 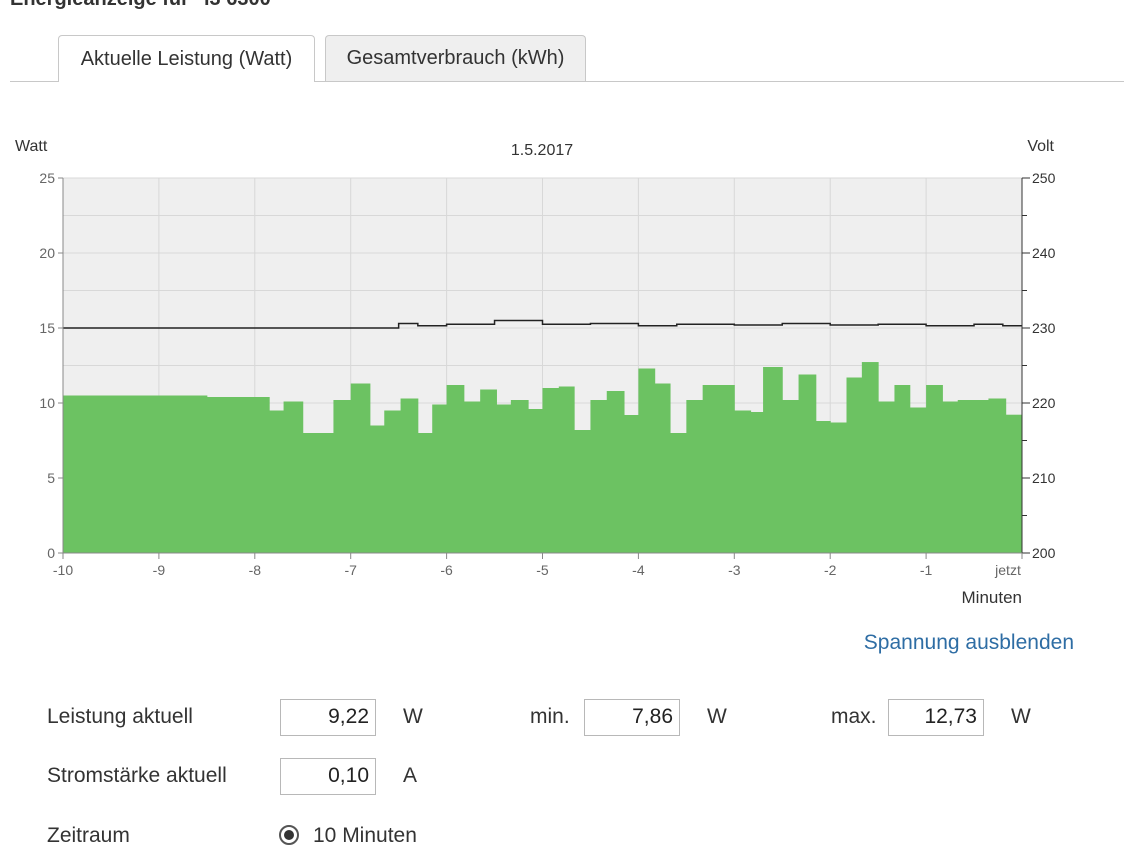 I want to click on current-label: Stromstärke aktuell, so click(x=137, y=775).